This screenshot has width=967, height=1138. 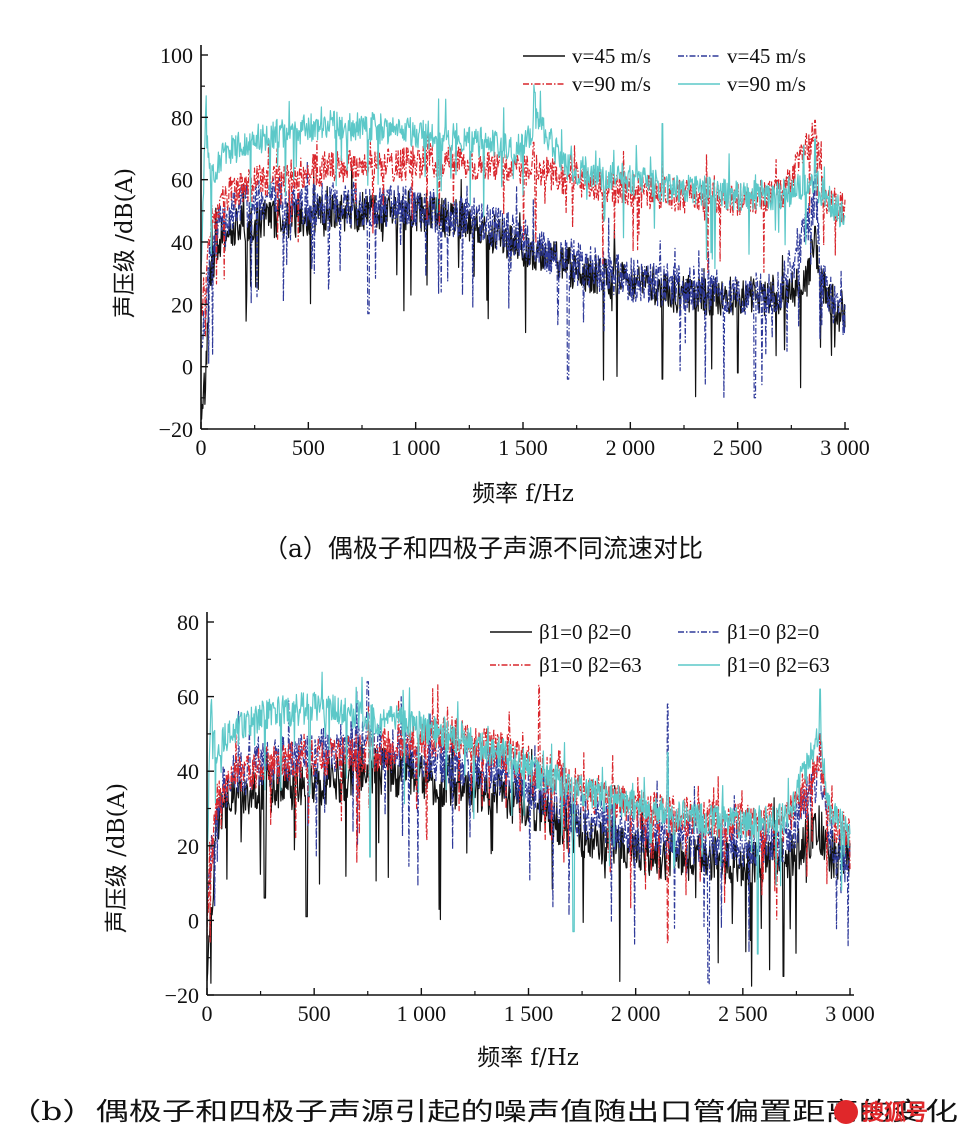 What do you see at coordinates (846, 1112) in the screenshot?
I see `watermark-logo-icon` at bounding box center [846, 1112].